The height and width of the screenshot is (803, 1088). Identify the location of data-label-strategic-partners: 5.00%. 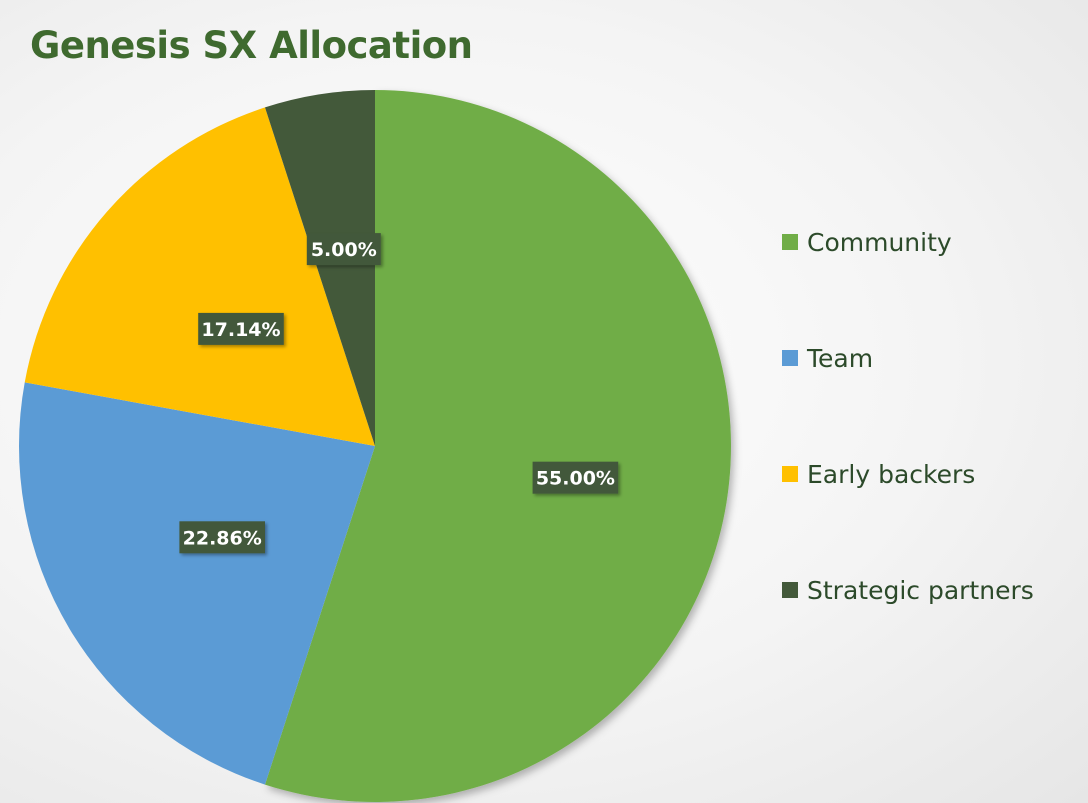
(343, 249).